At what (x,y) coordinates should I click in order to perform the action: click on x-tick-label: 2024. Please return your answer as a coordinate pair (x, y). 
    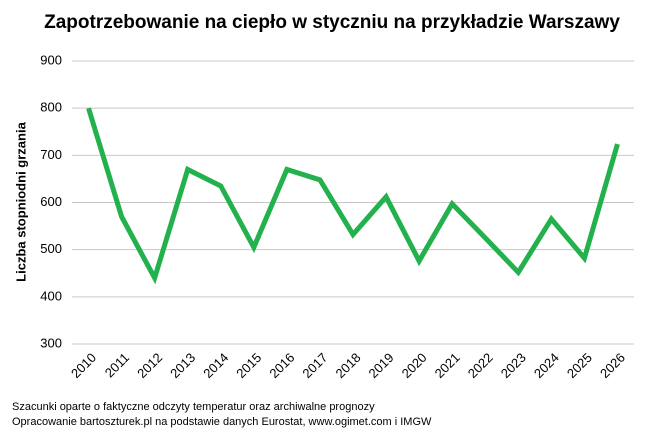
    Looking at the image, I should click on (546, 365).